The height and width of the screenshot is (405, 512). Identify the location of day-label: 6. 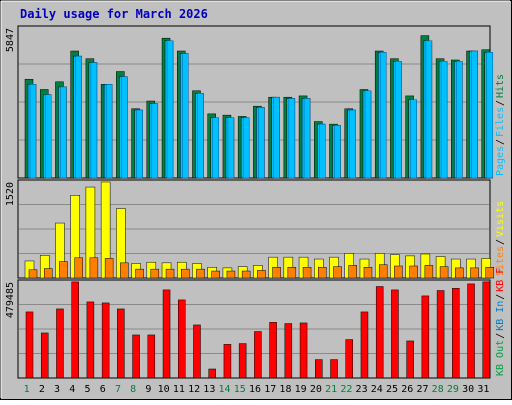
(103, 389).